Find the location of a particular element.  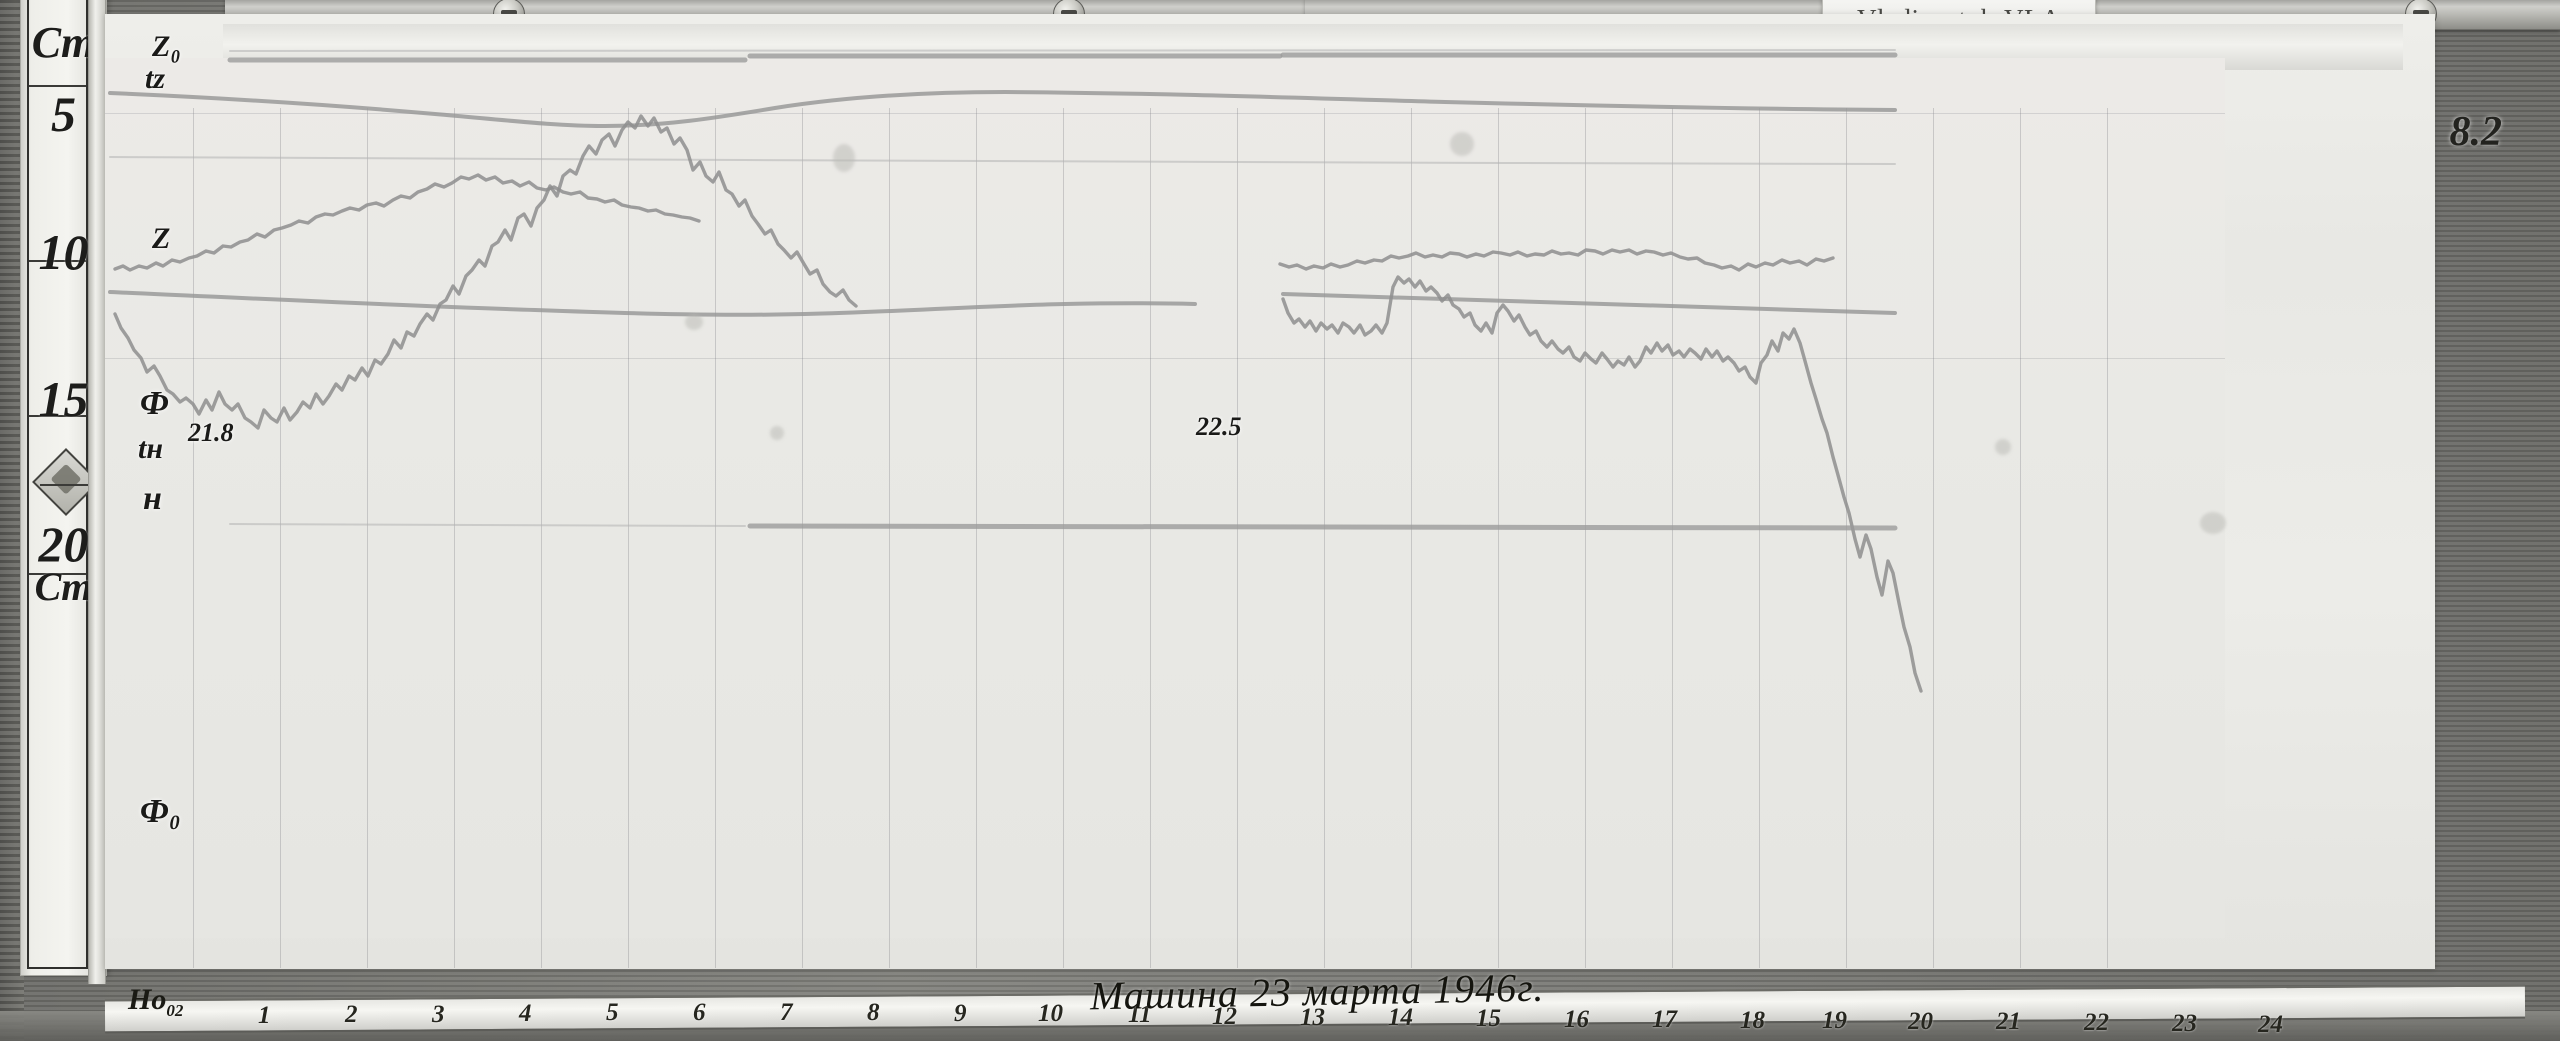

hour-tick-18: 18 is located at coordinates (1752, 1020).